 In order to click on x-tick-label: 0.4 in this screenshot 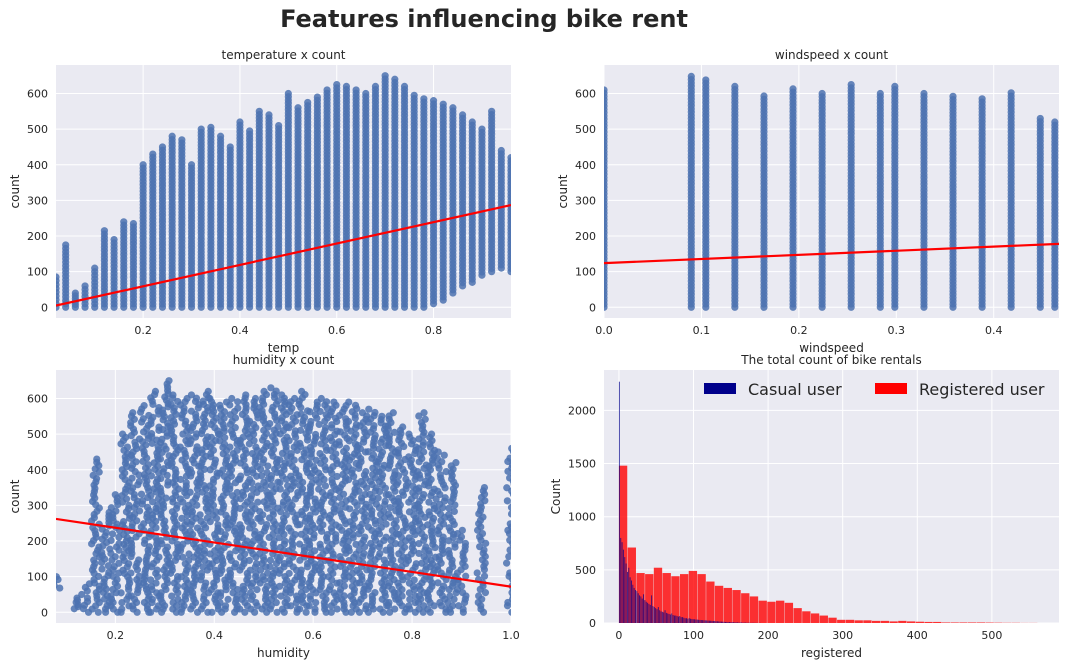, I will do `click(994, 330)`.